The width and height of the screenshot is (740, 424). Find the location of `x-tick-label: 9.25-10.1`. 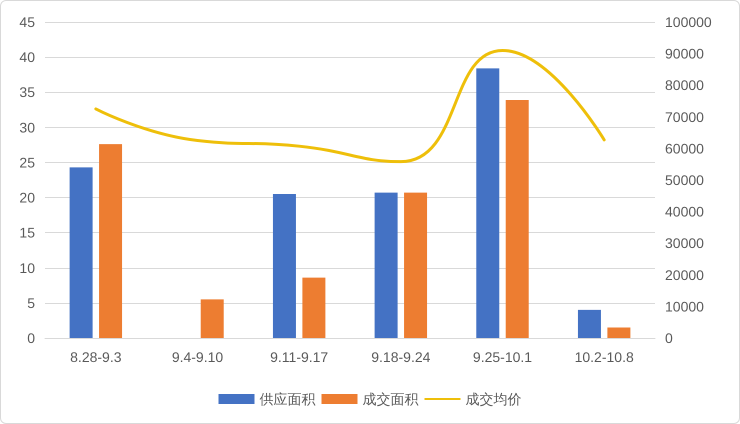

x-tick-label: 9.25-10.1 is located at coordinates (502, 357).